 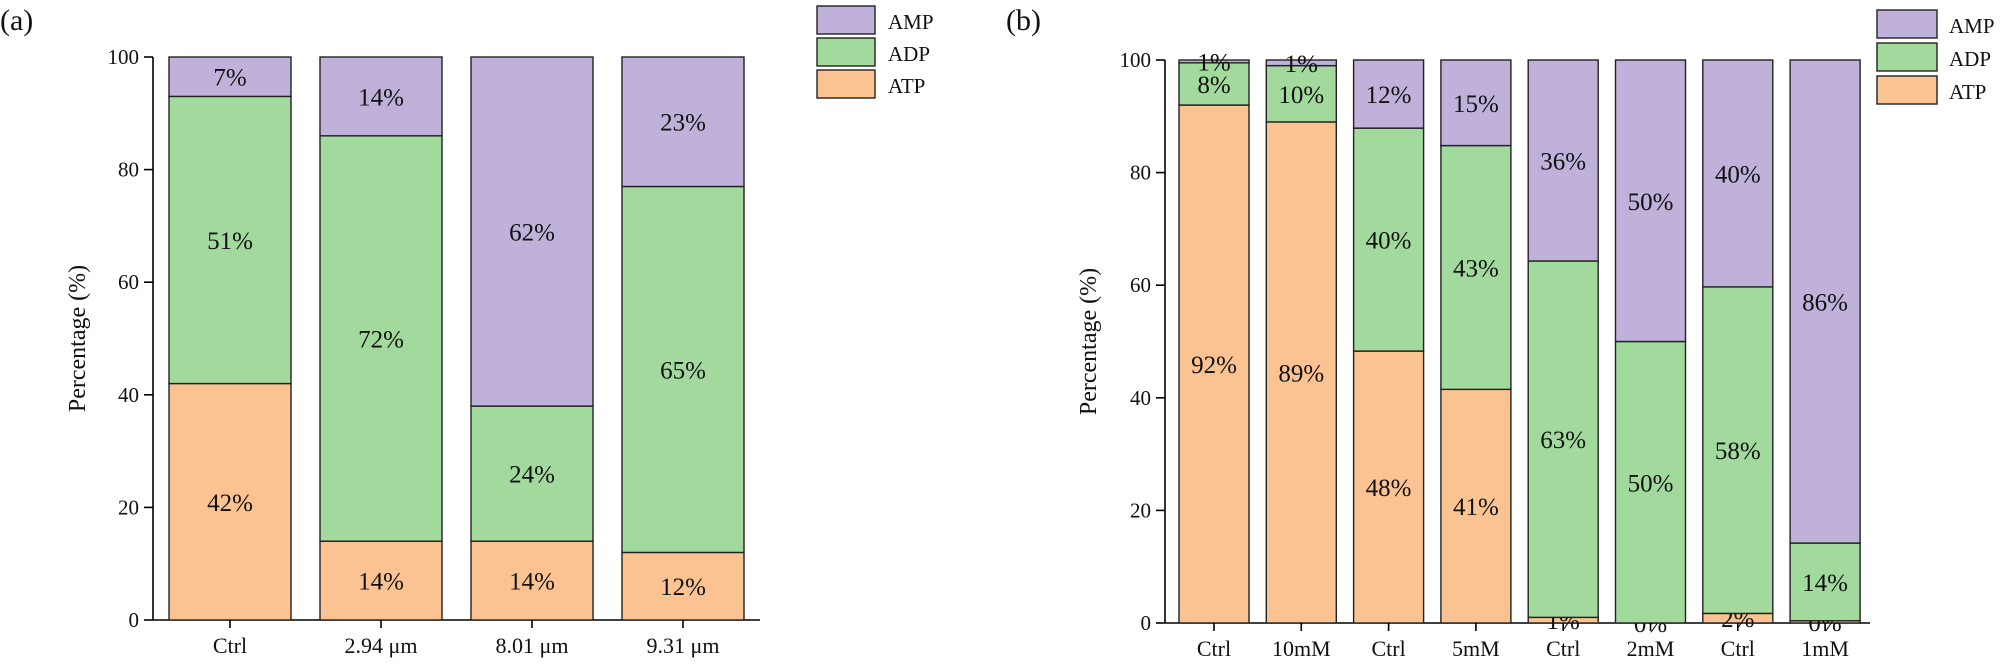 I want to click on data-label-amp: 62%, so click(x=532, y=233).